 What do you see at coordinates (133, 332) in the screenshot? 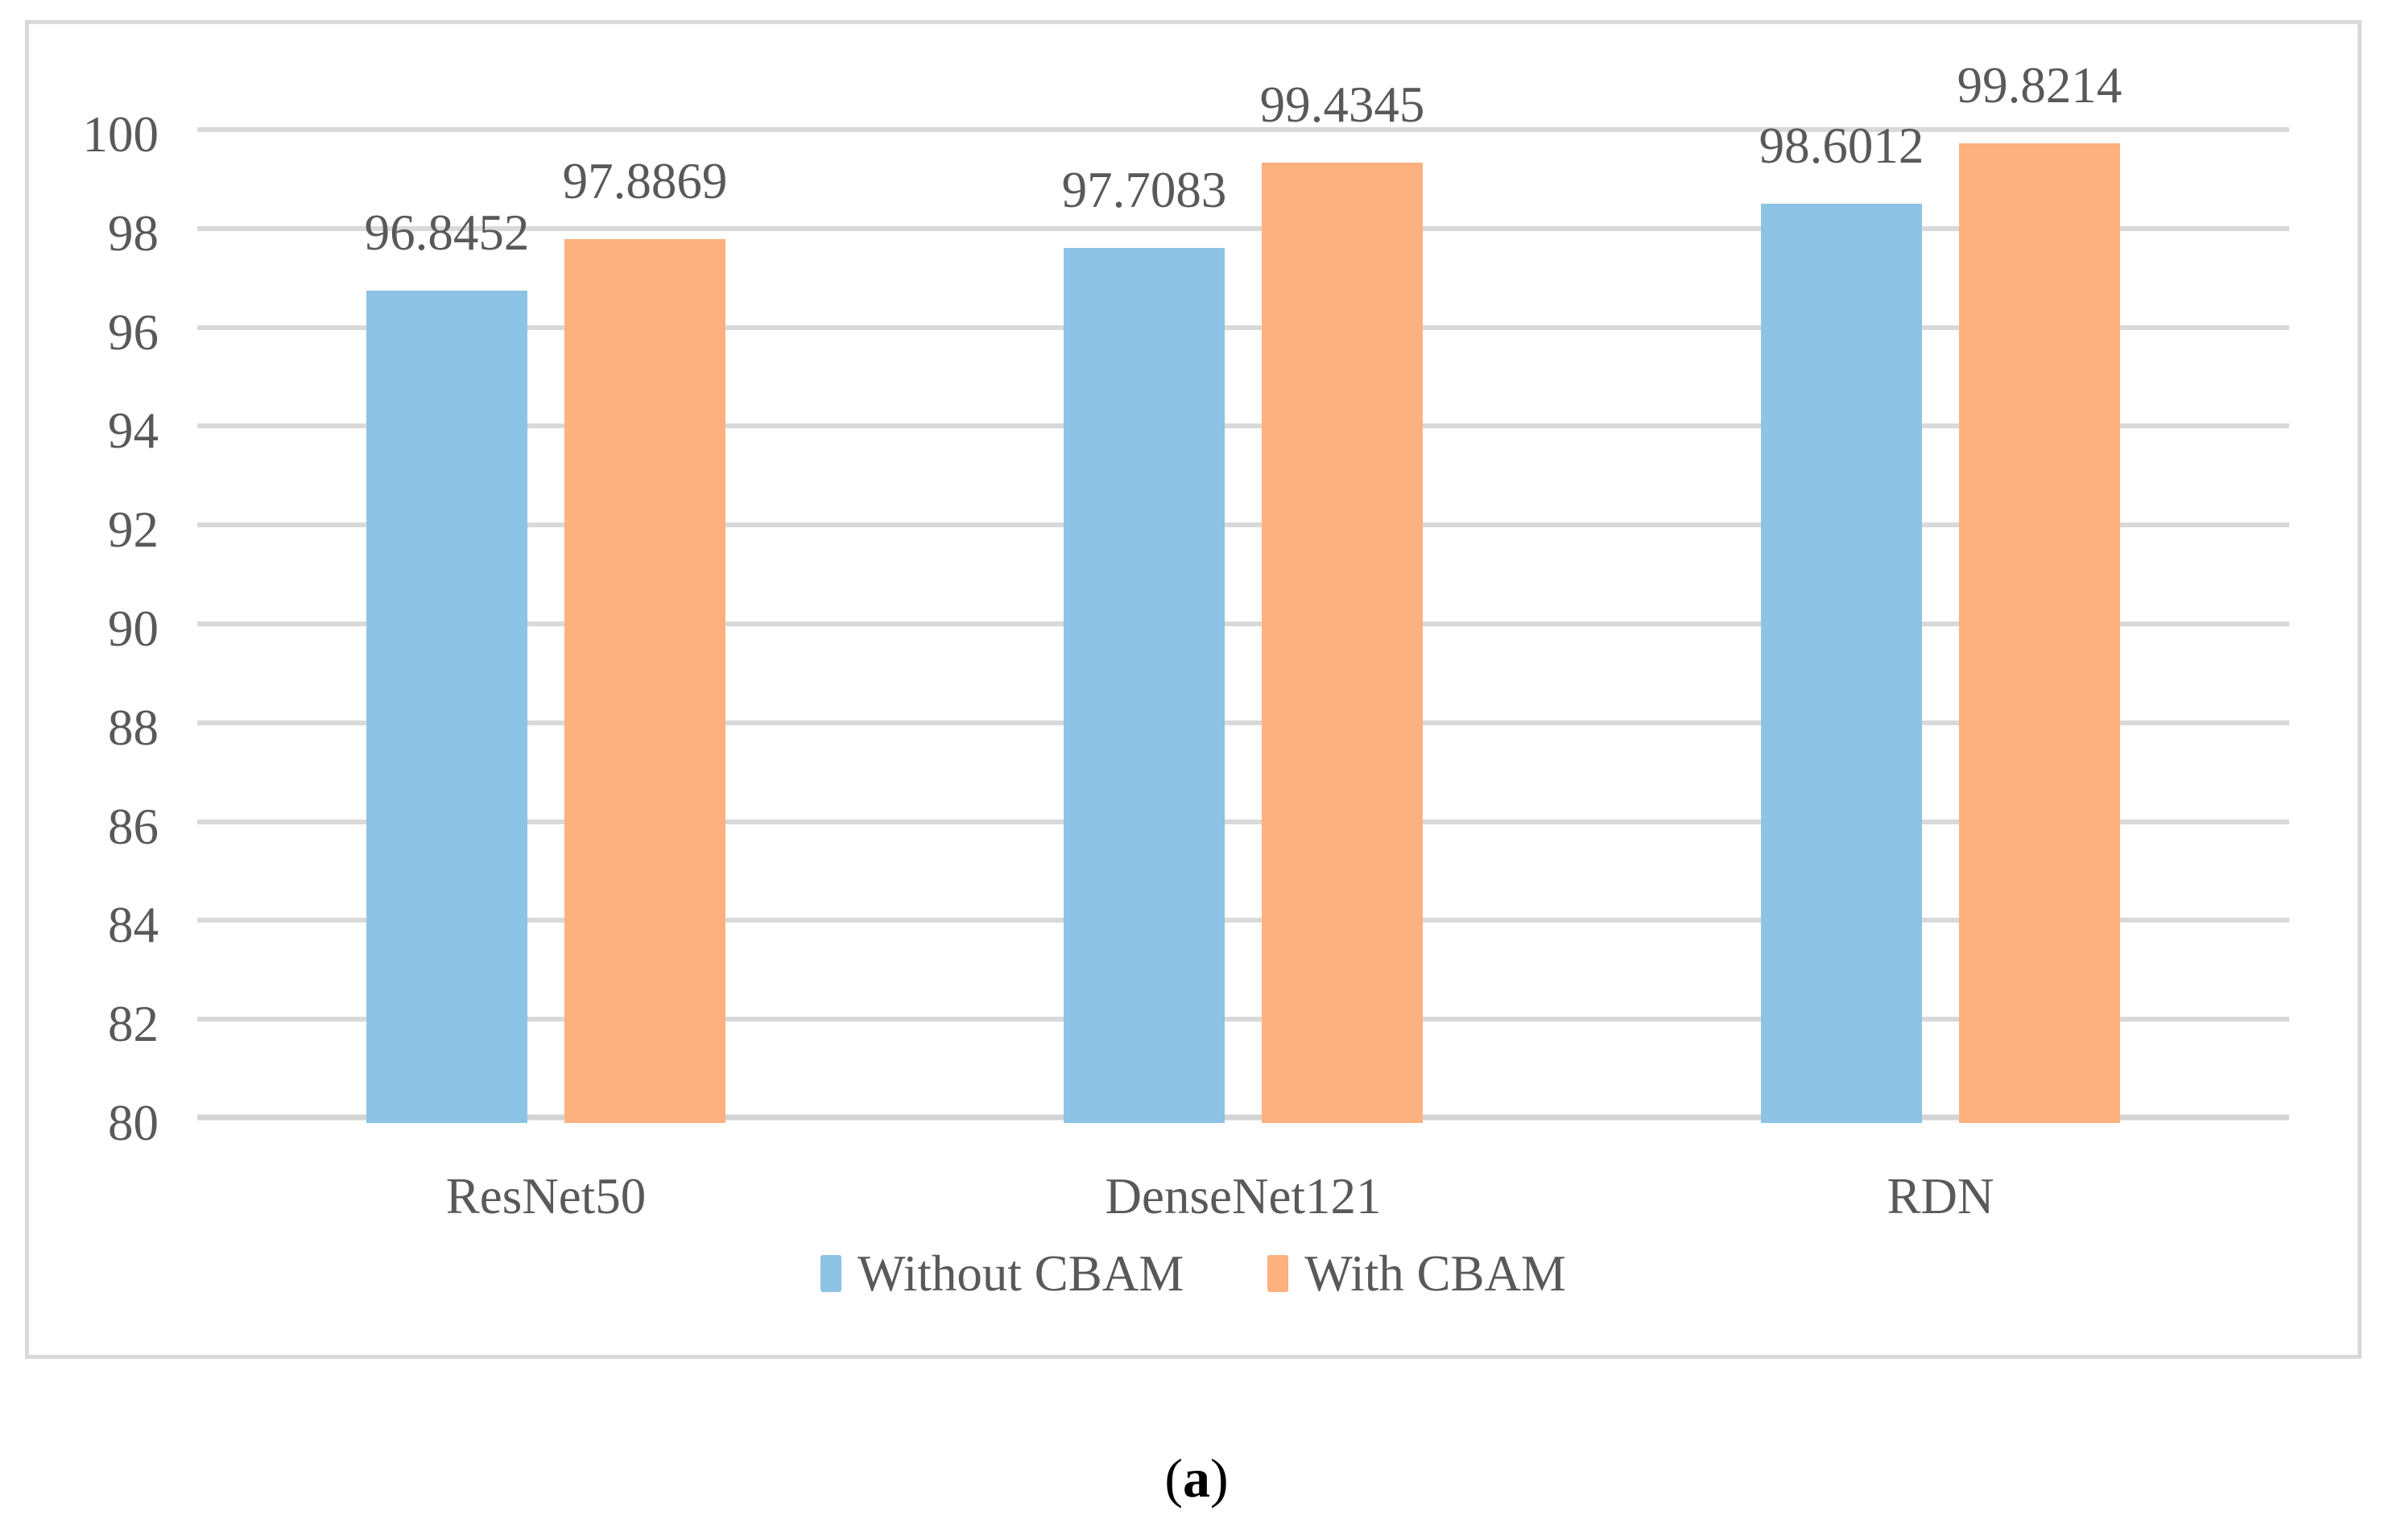
I see `y-tick-label: 96` at bounding box center [133, 332].